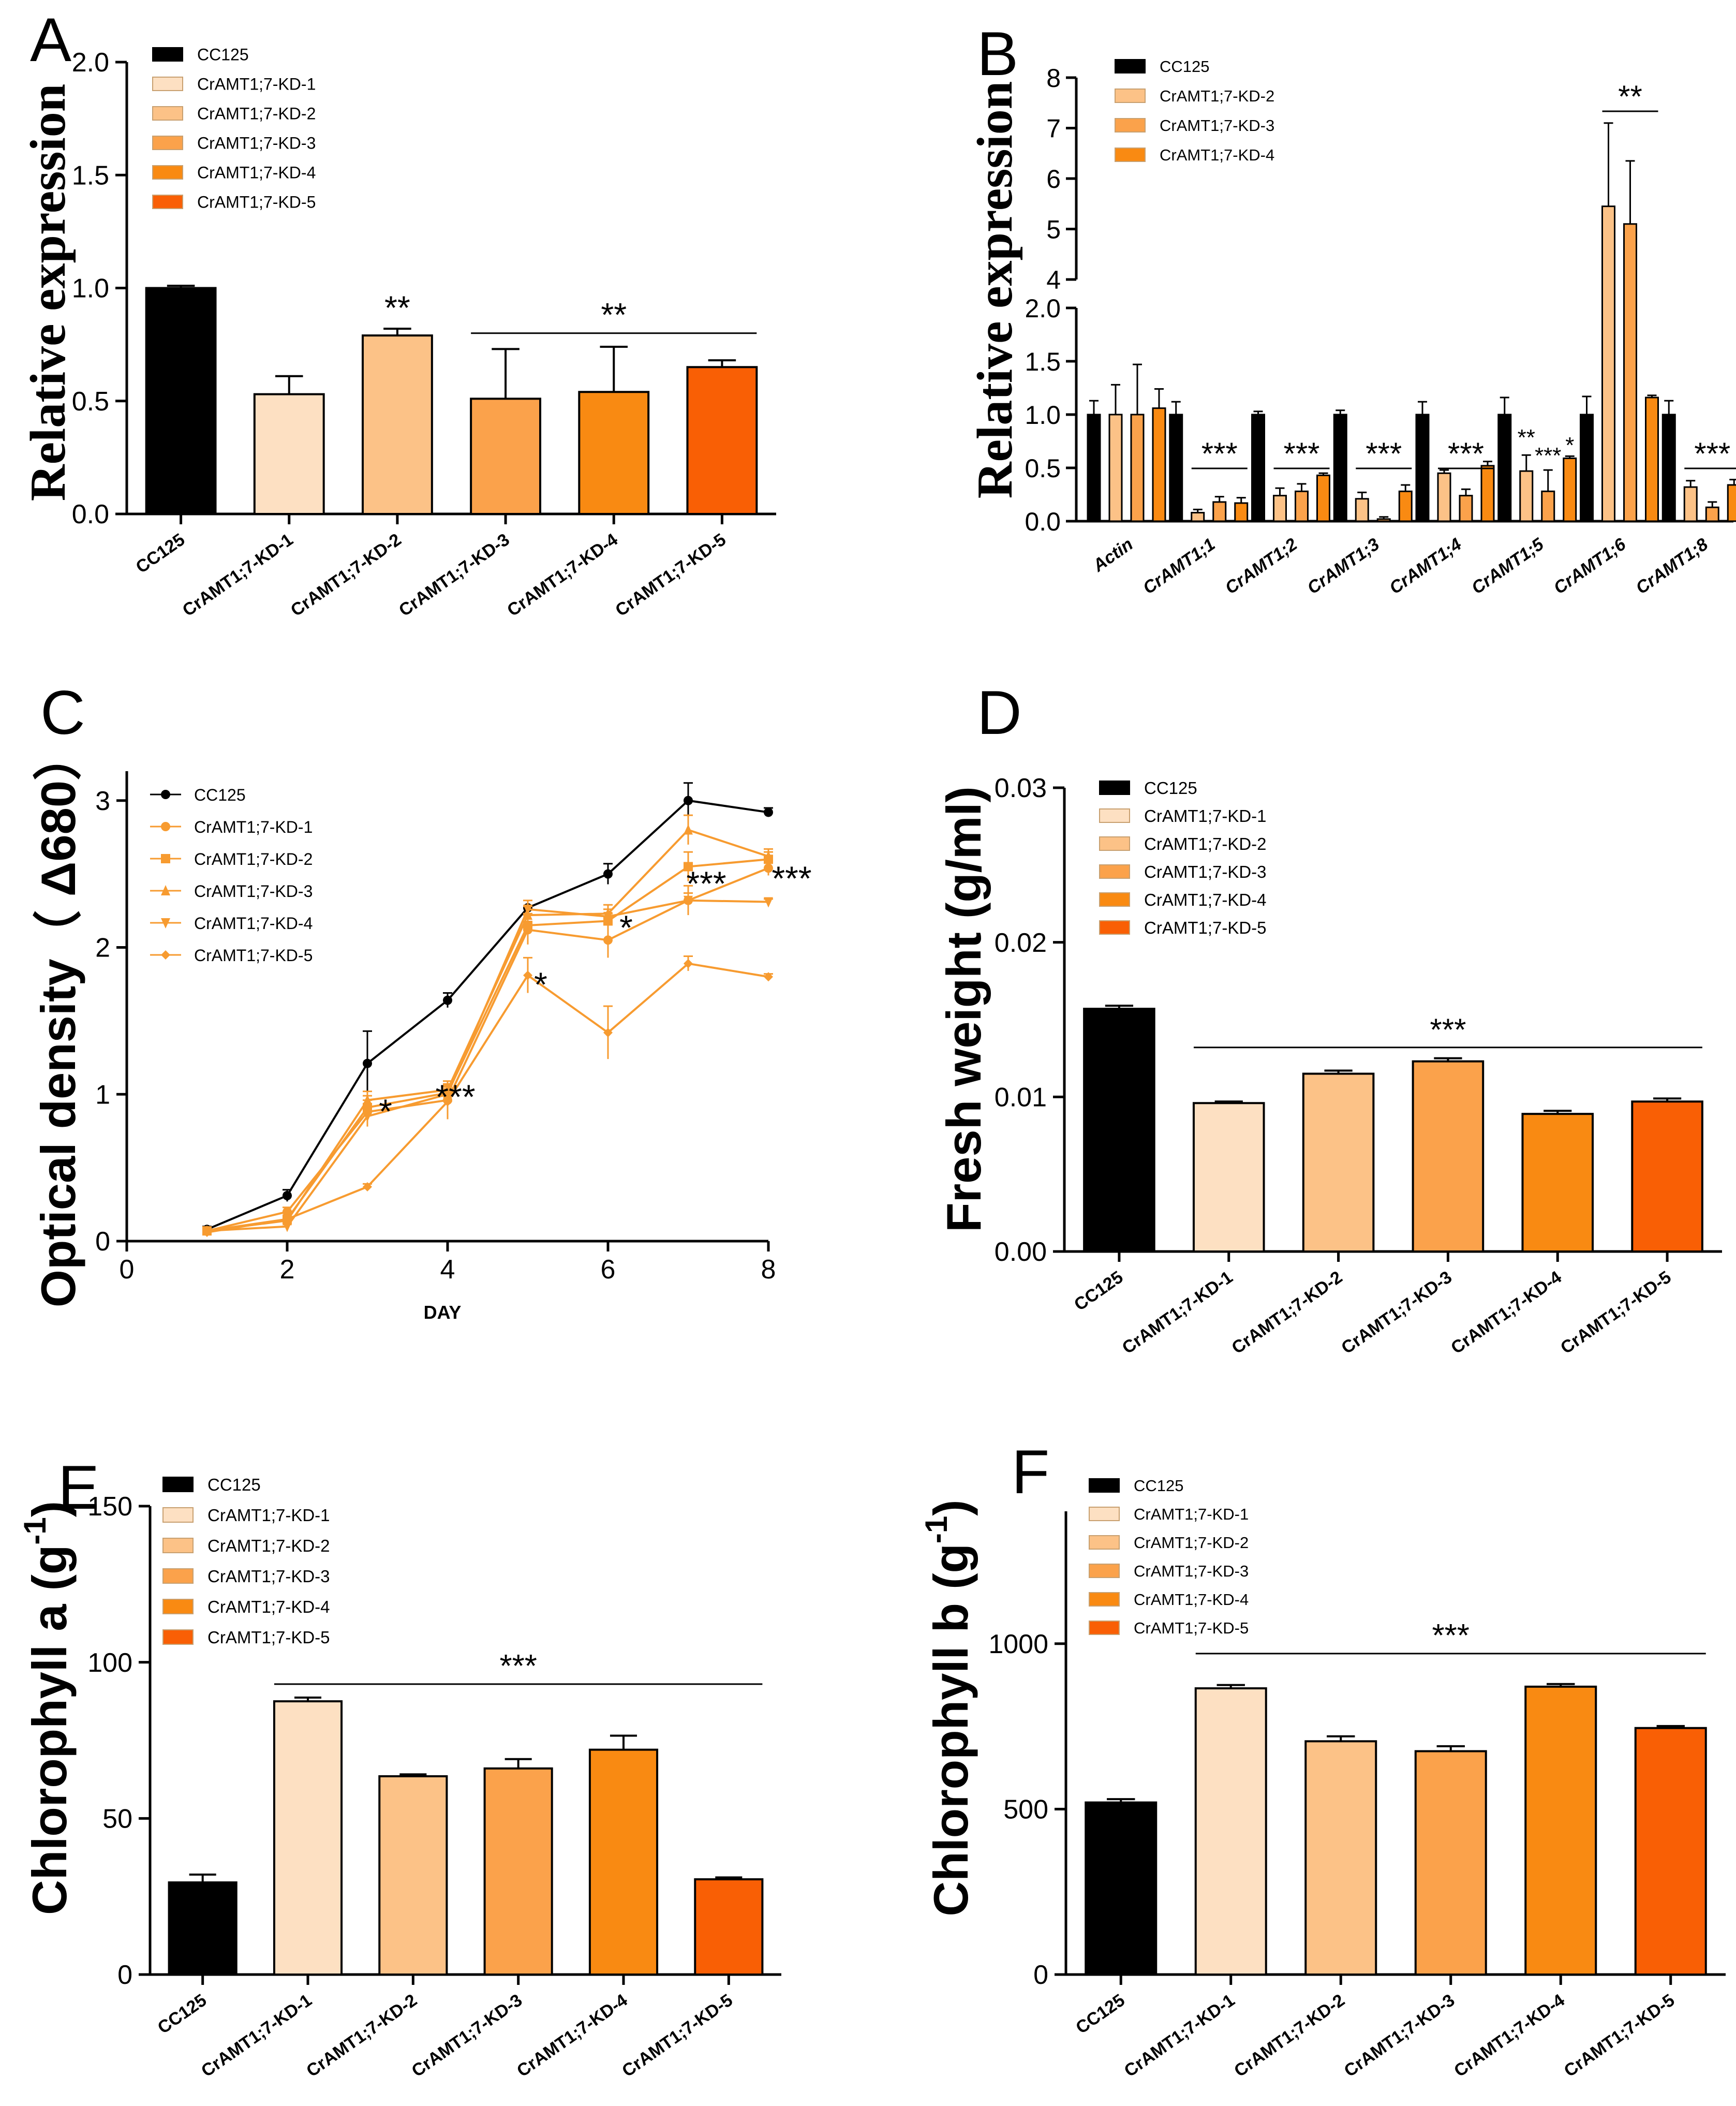 This screenshot has height=2106, width=1736. Describe the element at coordinates (1121, 1888) in the screenshot. I see `bar-f-cc125` at that location.